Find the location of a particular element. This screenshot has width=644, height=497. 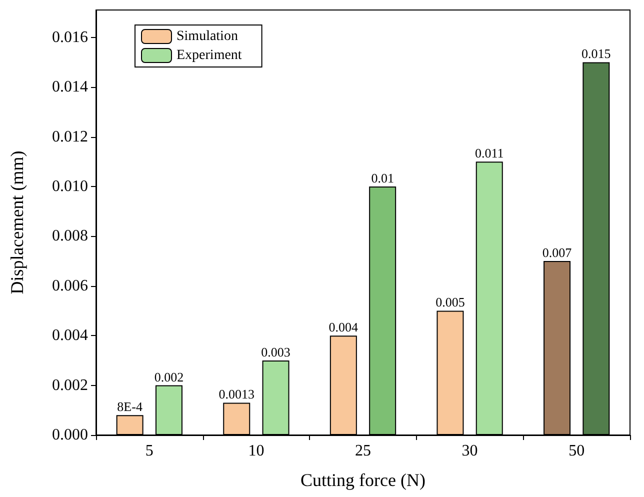

y-tick-label: 0.004 is located at coordinates (70, 335).